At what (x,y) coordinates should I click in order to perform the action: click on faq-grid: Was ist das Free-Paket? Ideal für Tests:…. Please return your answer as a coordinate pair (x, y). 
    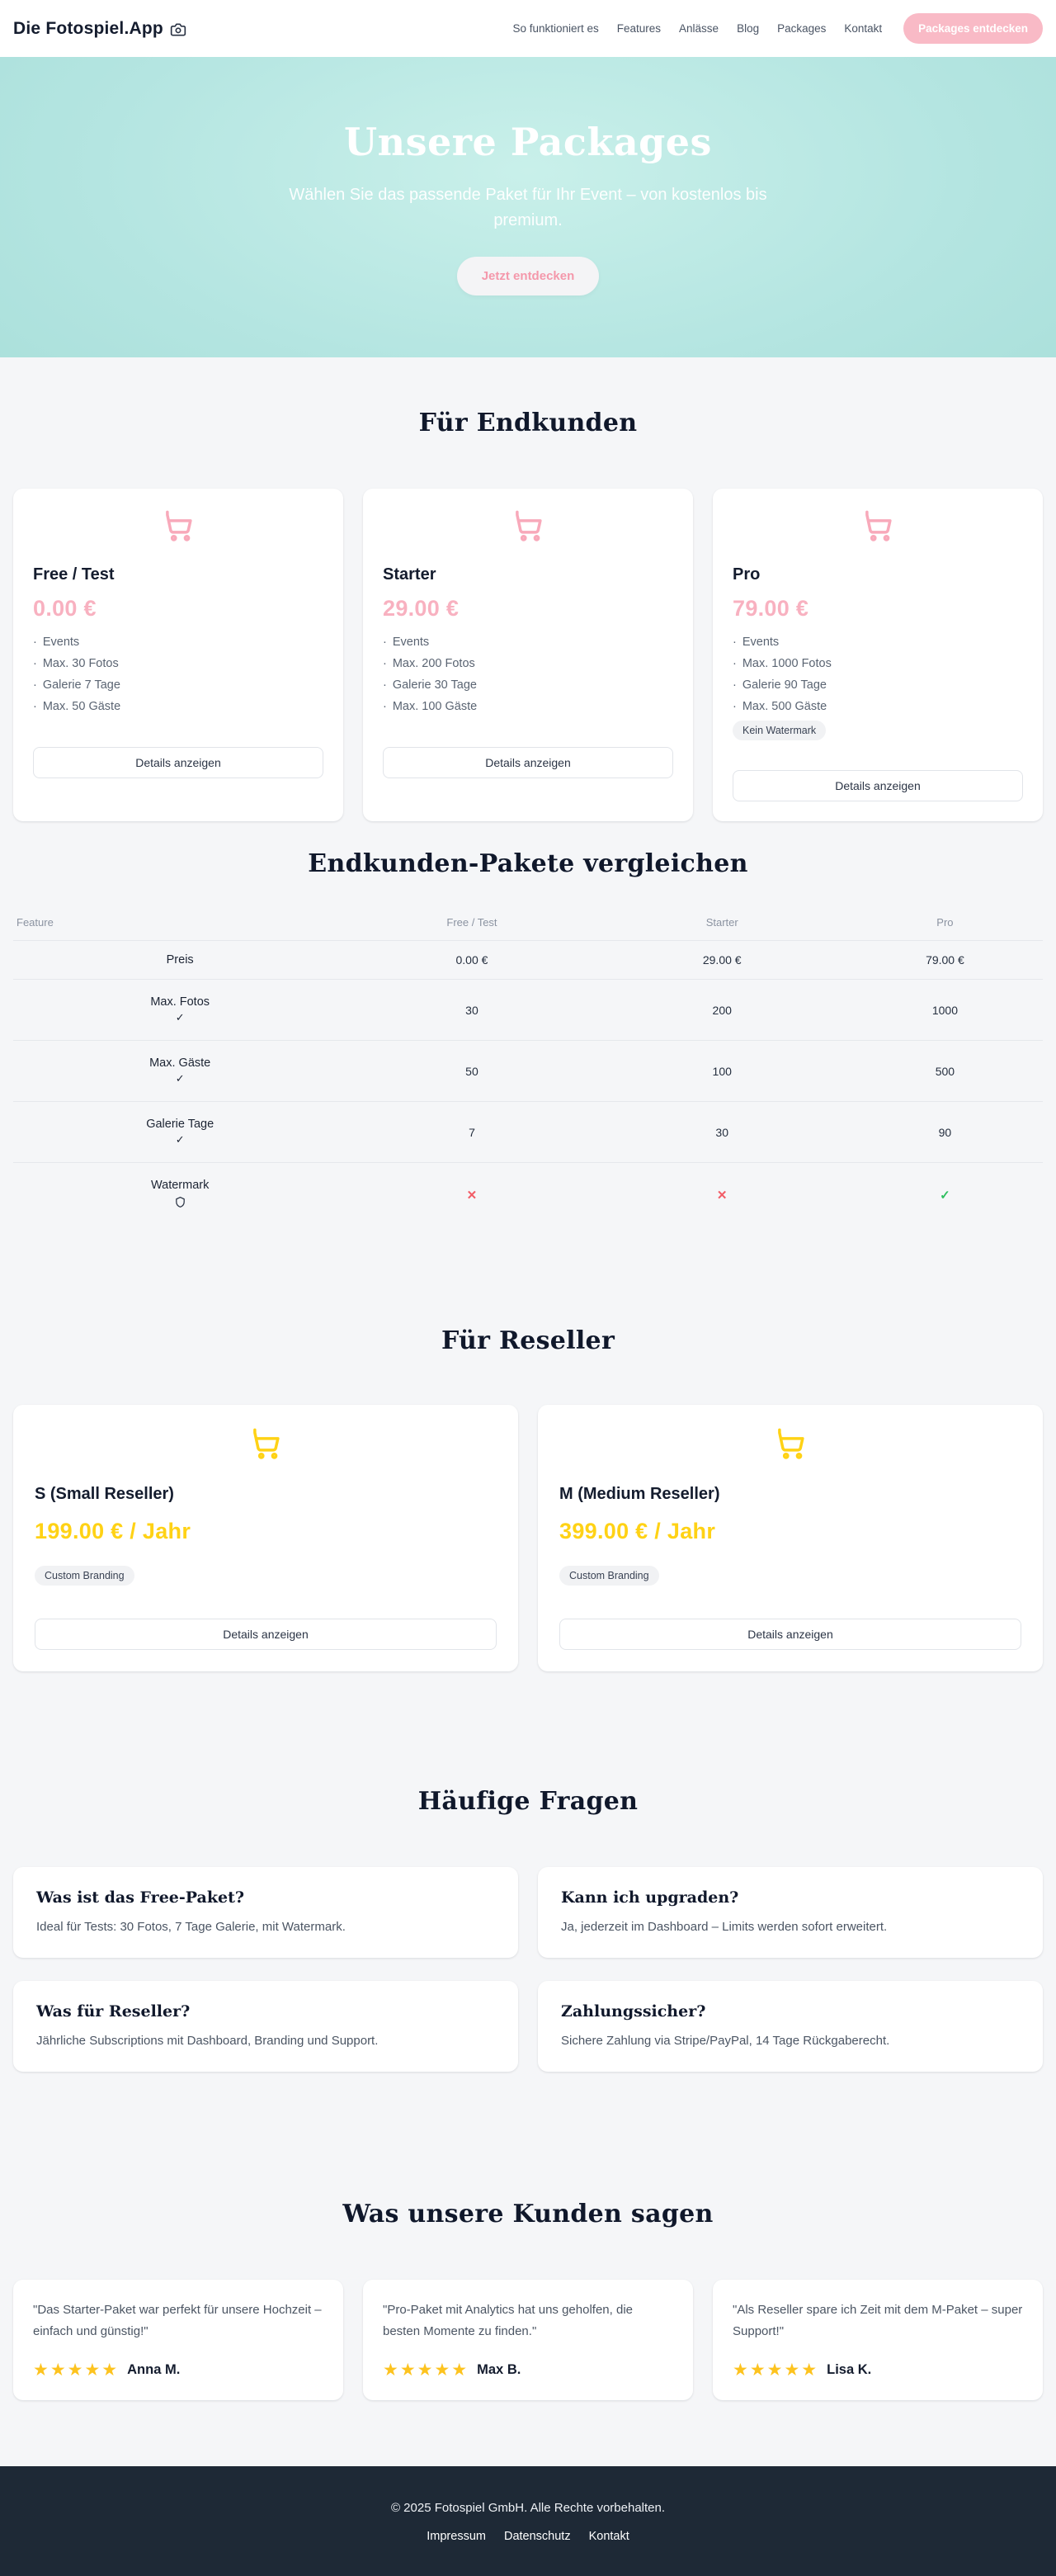
    Looking at the image, I should click on (528, 1969).